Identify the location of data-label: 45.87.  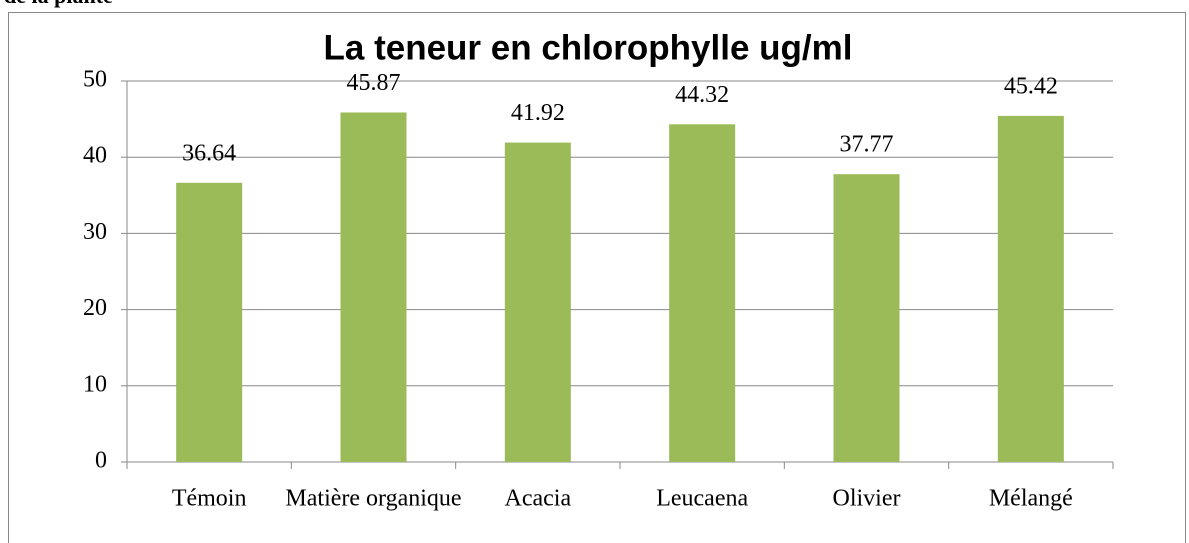
(374, 83).